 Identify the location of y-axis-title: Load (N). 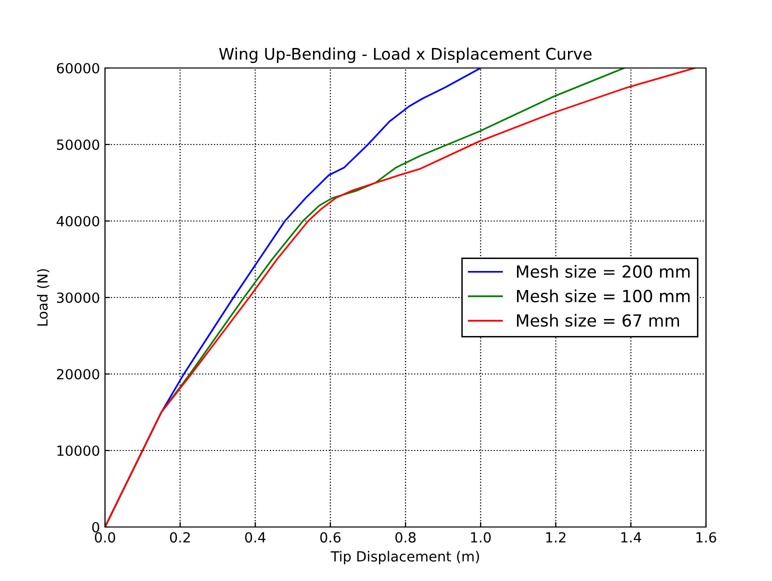
(43, 297).